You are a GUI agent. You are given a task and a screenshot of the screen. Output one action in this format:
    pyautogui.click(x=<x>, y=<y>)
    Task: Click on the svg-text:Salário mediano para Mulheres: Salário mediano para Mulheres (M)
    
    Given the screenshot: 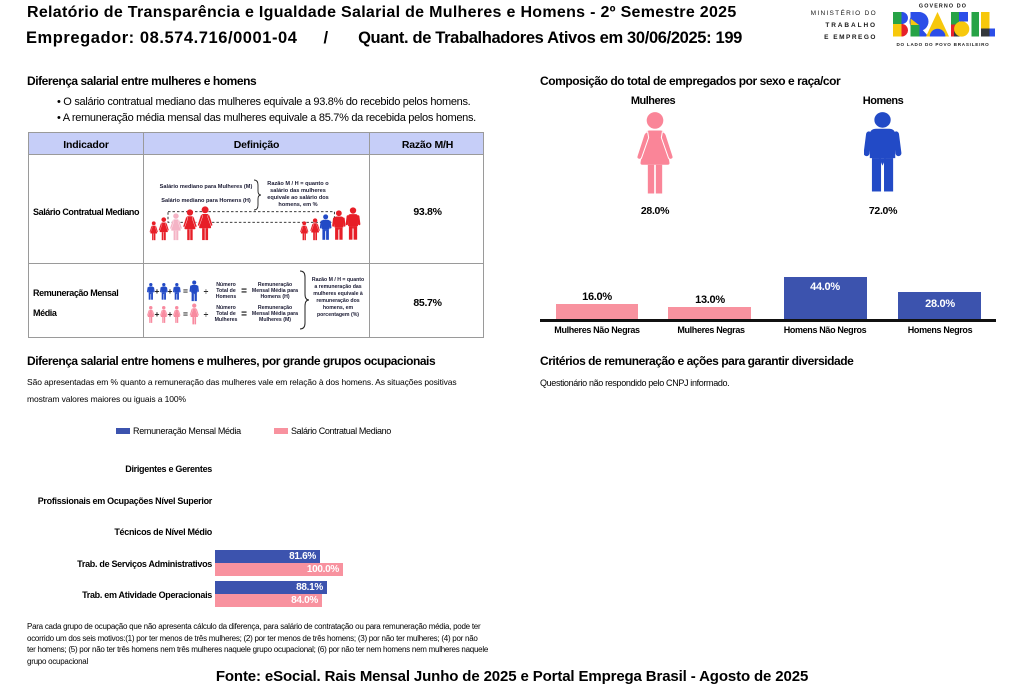 What is the action you would take?
    pyautogui.click(x=206, y=187)
    